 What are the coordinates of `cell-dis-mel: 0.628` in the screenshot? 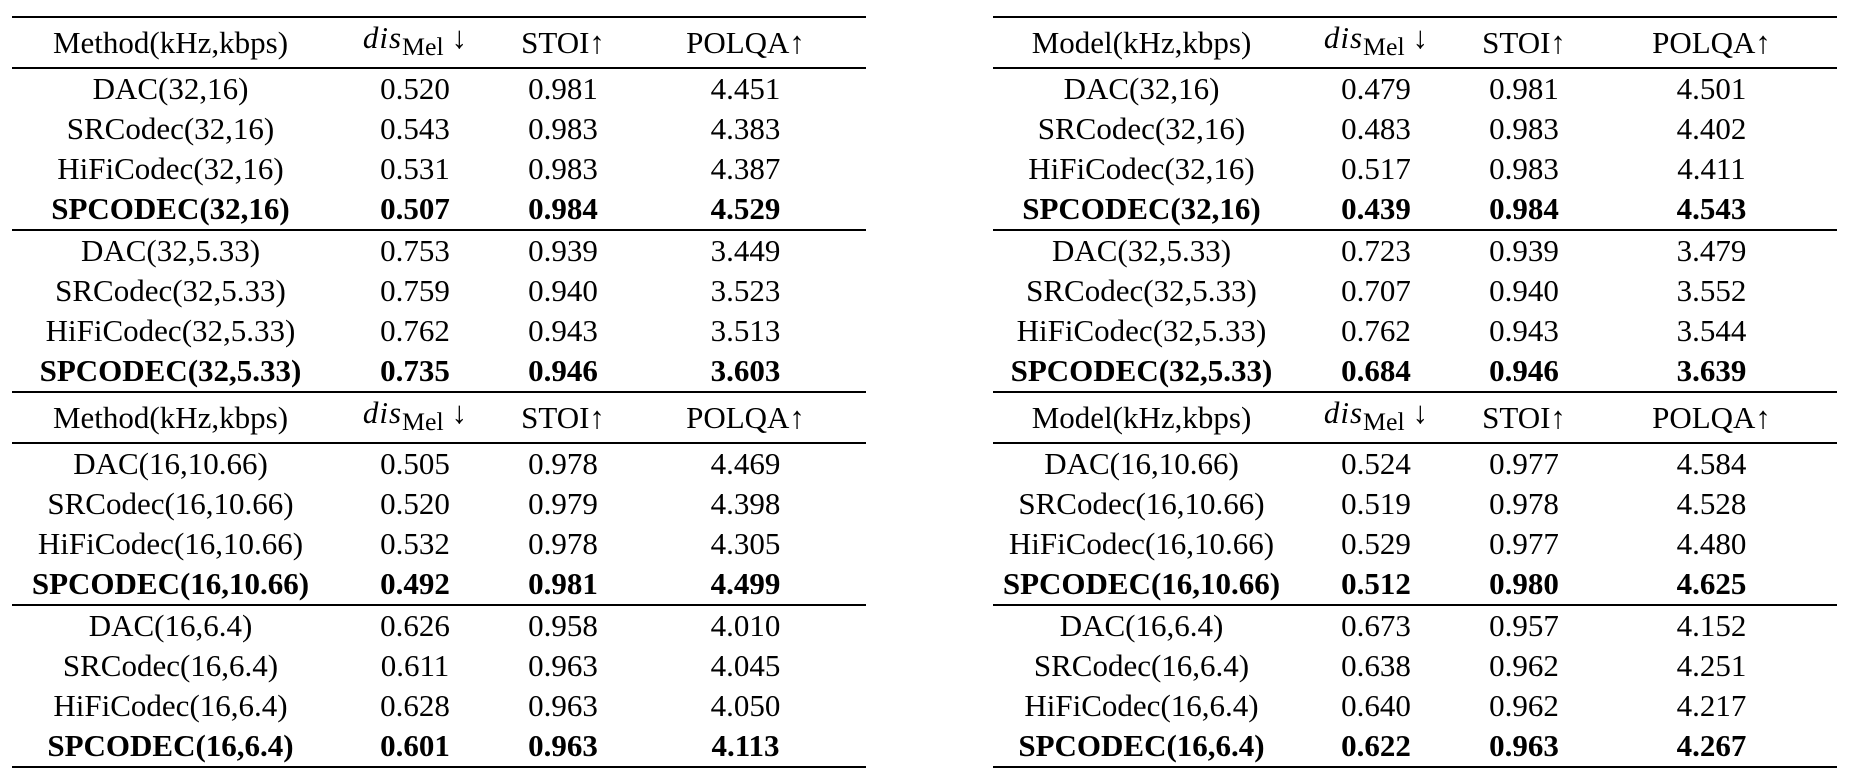 It's located at (415, 706).